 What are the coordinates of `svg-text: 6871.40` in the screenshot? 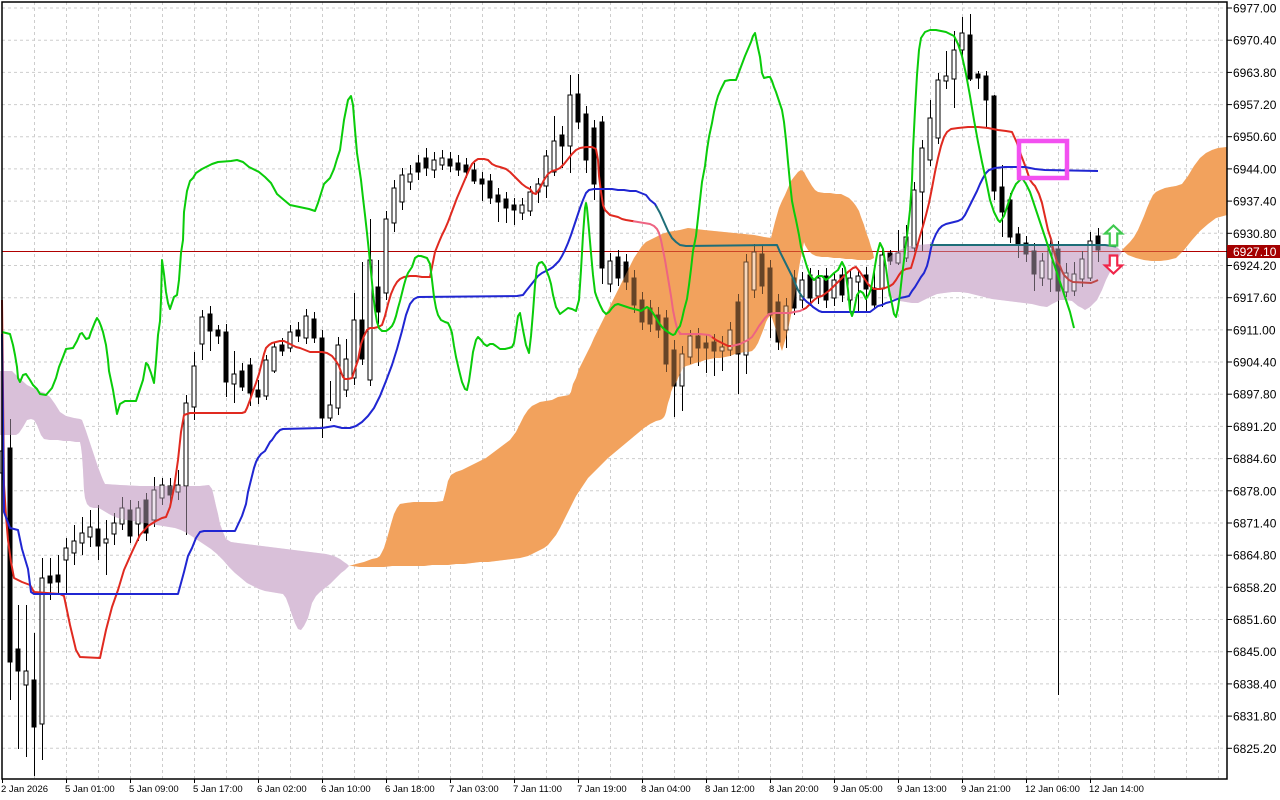 It's located at (1255, 524).